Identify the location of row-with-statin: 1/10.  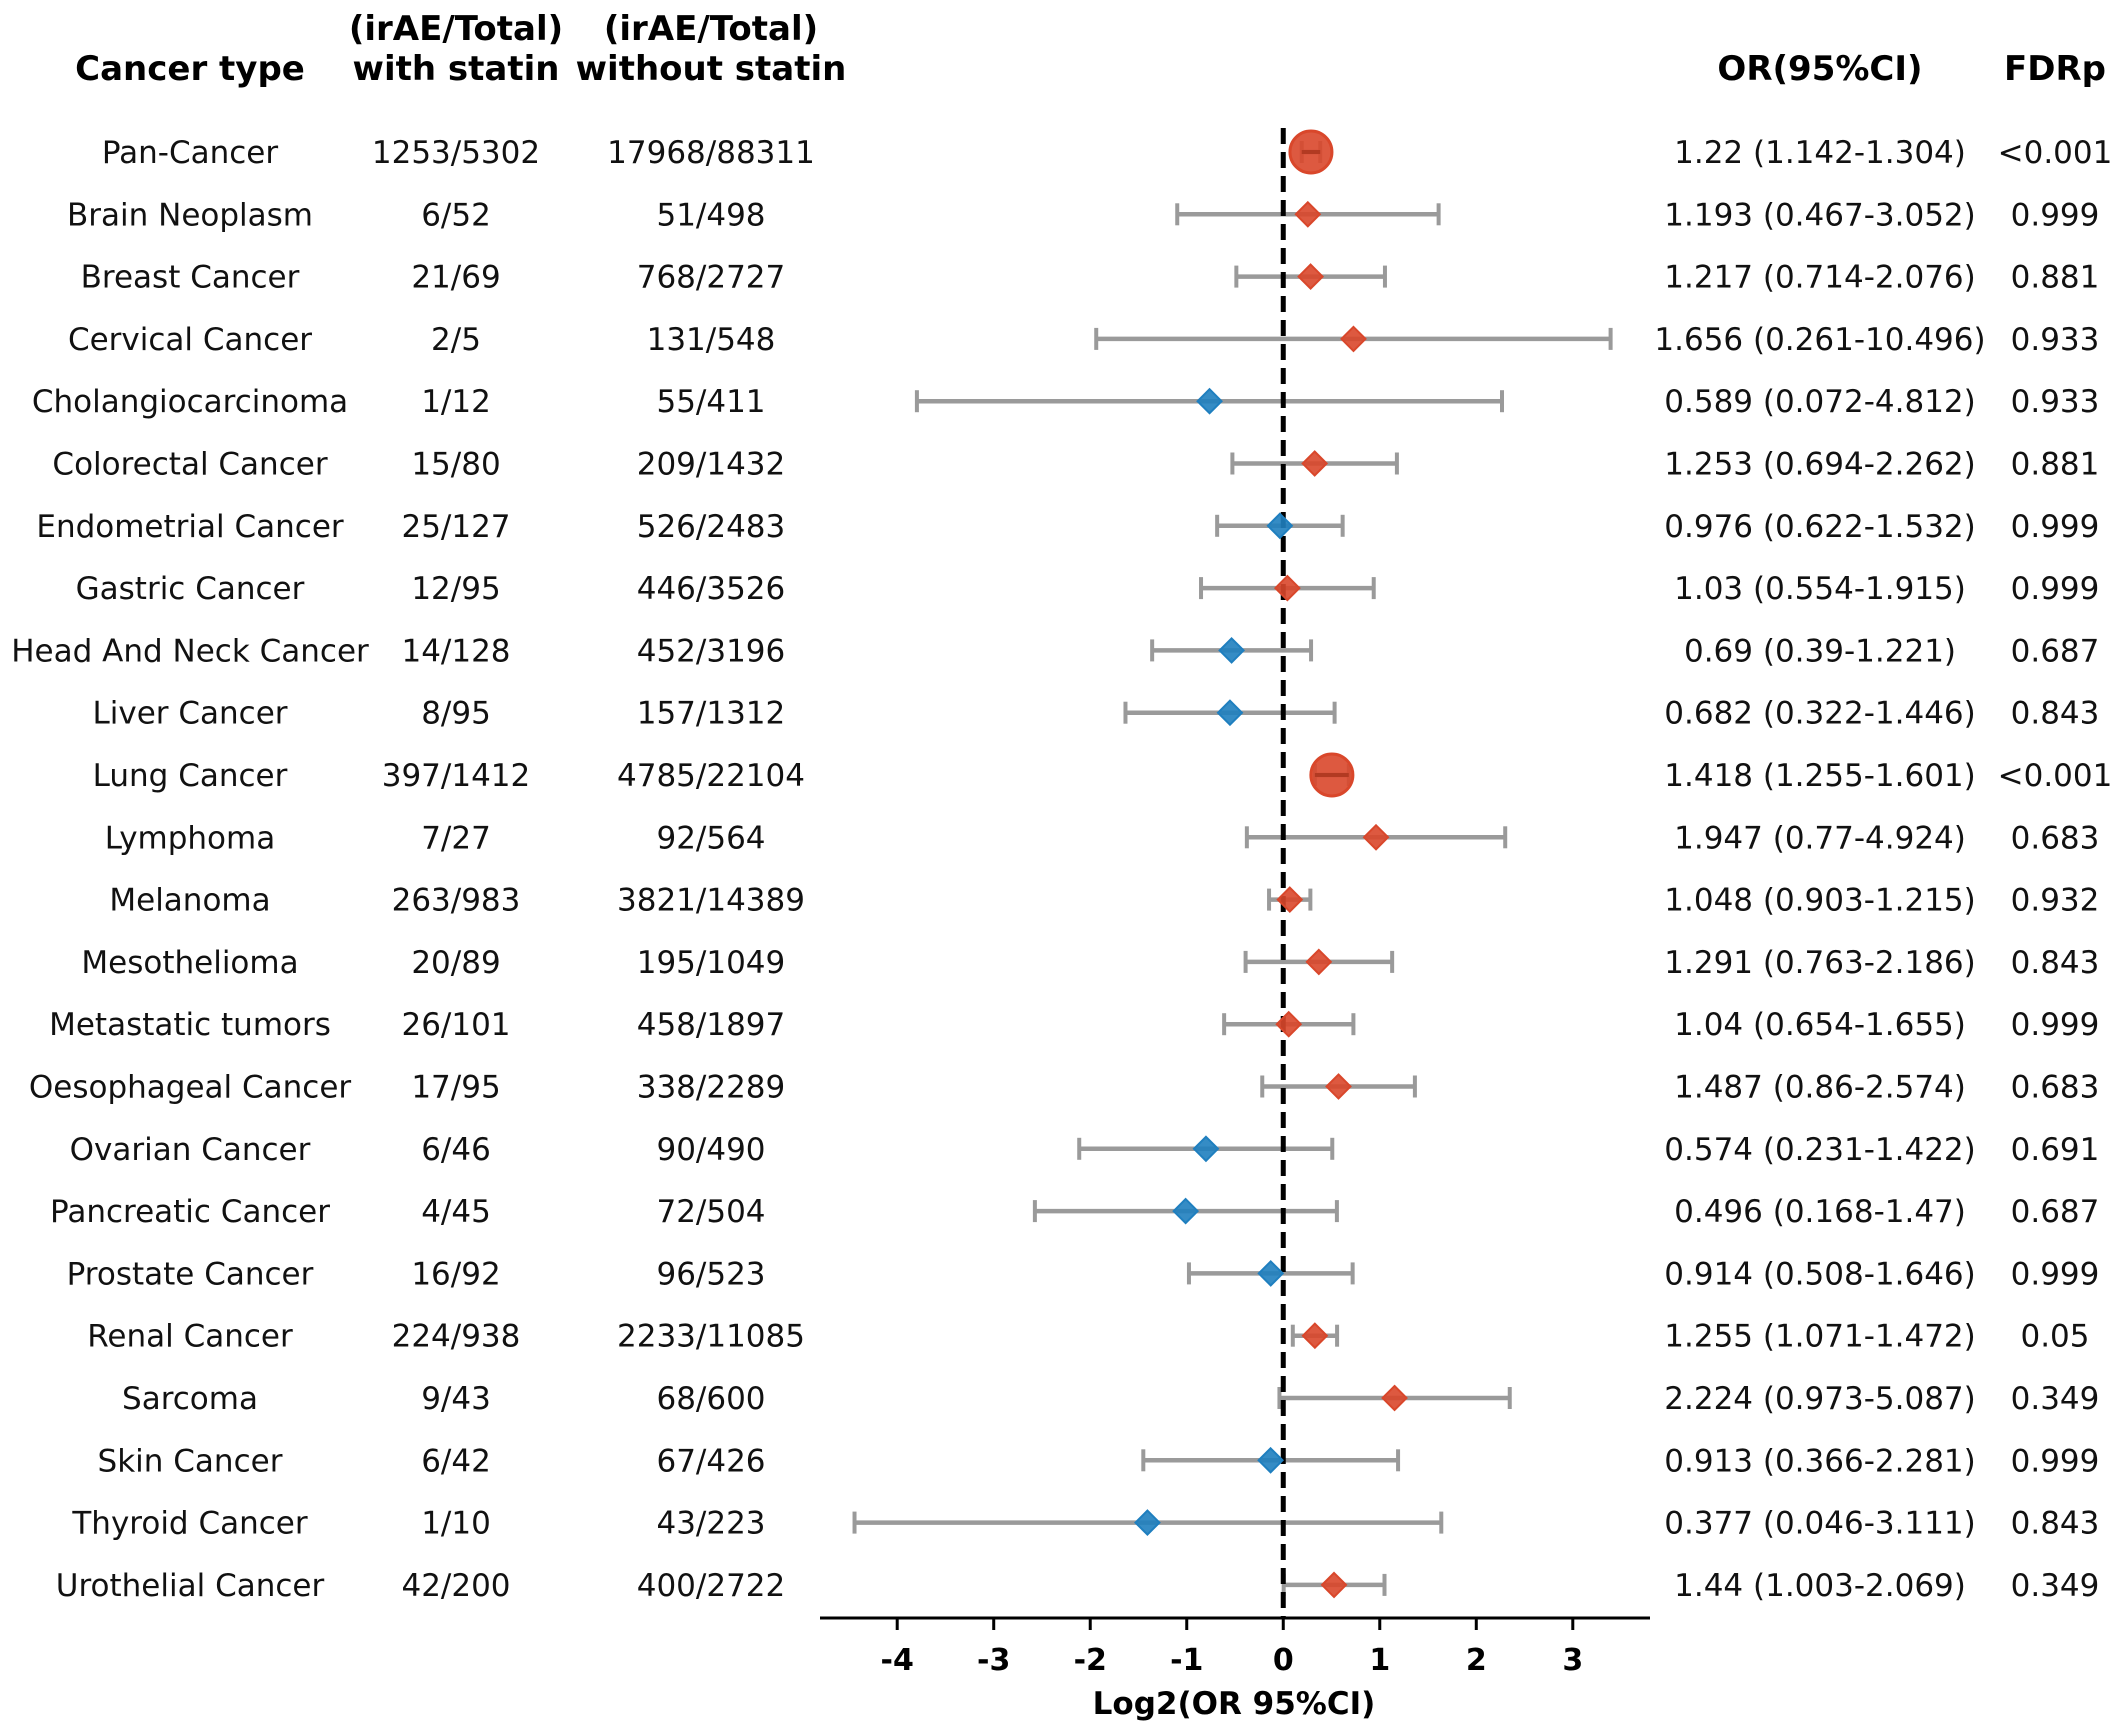
(456, 1524).